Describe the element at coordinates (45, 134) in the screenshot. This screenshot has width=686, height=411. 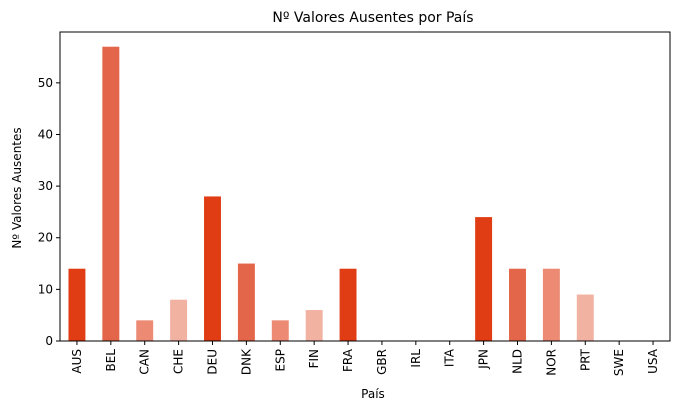
I see `y-tick-label: 40` at that location.